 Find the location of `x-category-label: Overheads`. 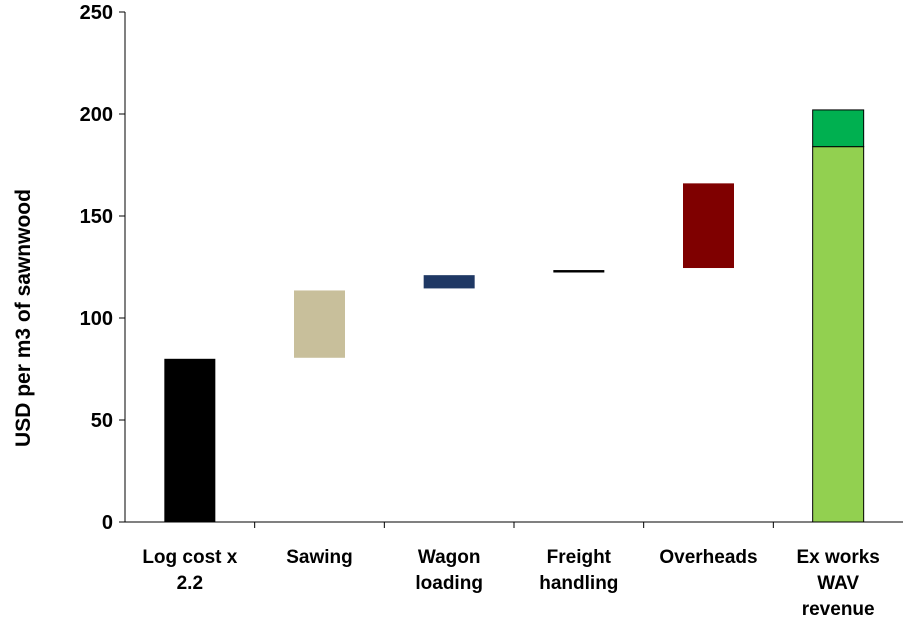

x-category-label: Overheads is located at coordinates (708, 557).